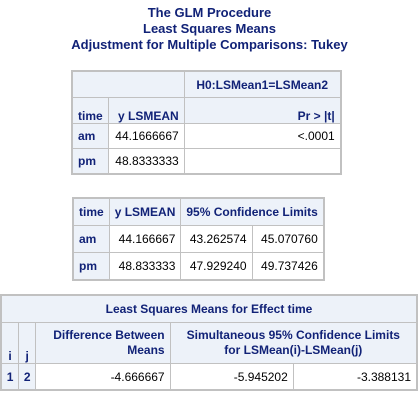  Describe the element at coordinates (262, 161) in the screenshot. I see `table1-pvalue-cell` at that location.